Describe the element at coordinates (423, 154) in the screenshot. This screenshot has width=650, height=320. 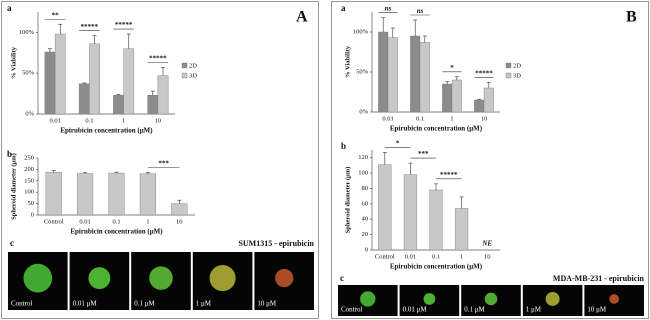
I see `significance-label: ***` at that location.